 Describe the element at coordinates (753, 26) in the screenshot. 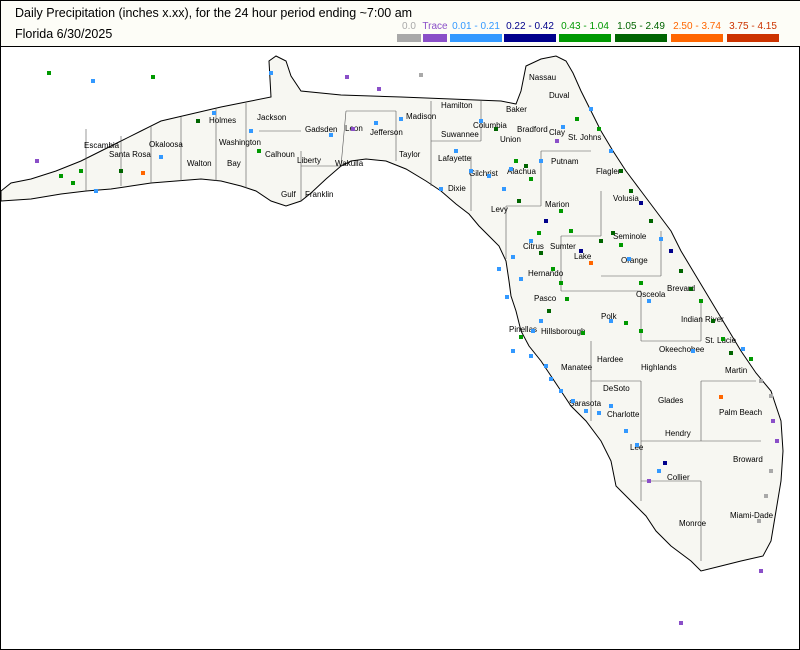

I see `legend-label: 3.75 - 4.15` at that location.